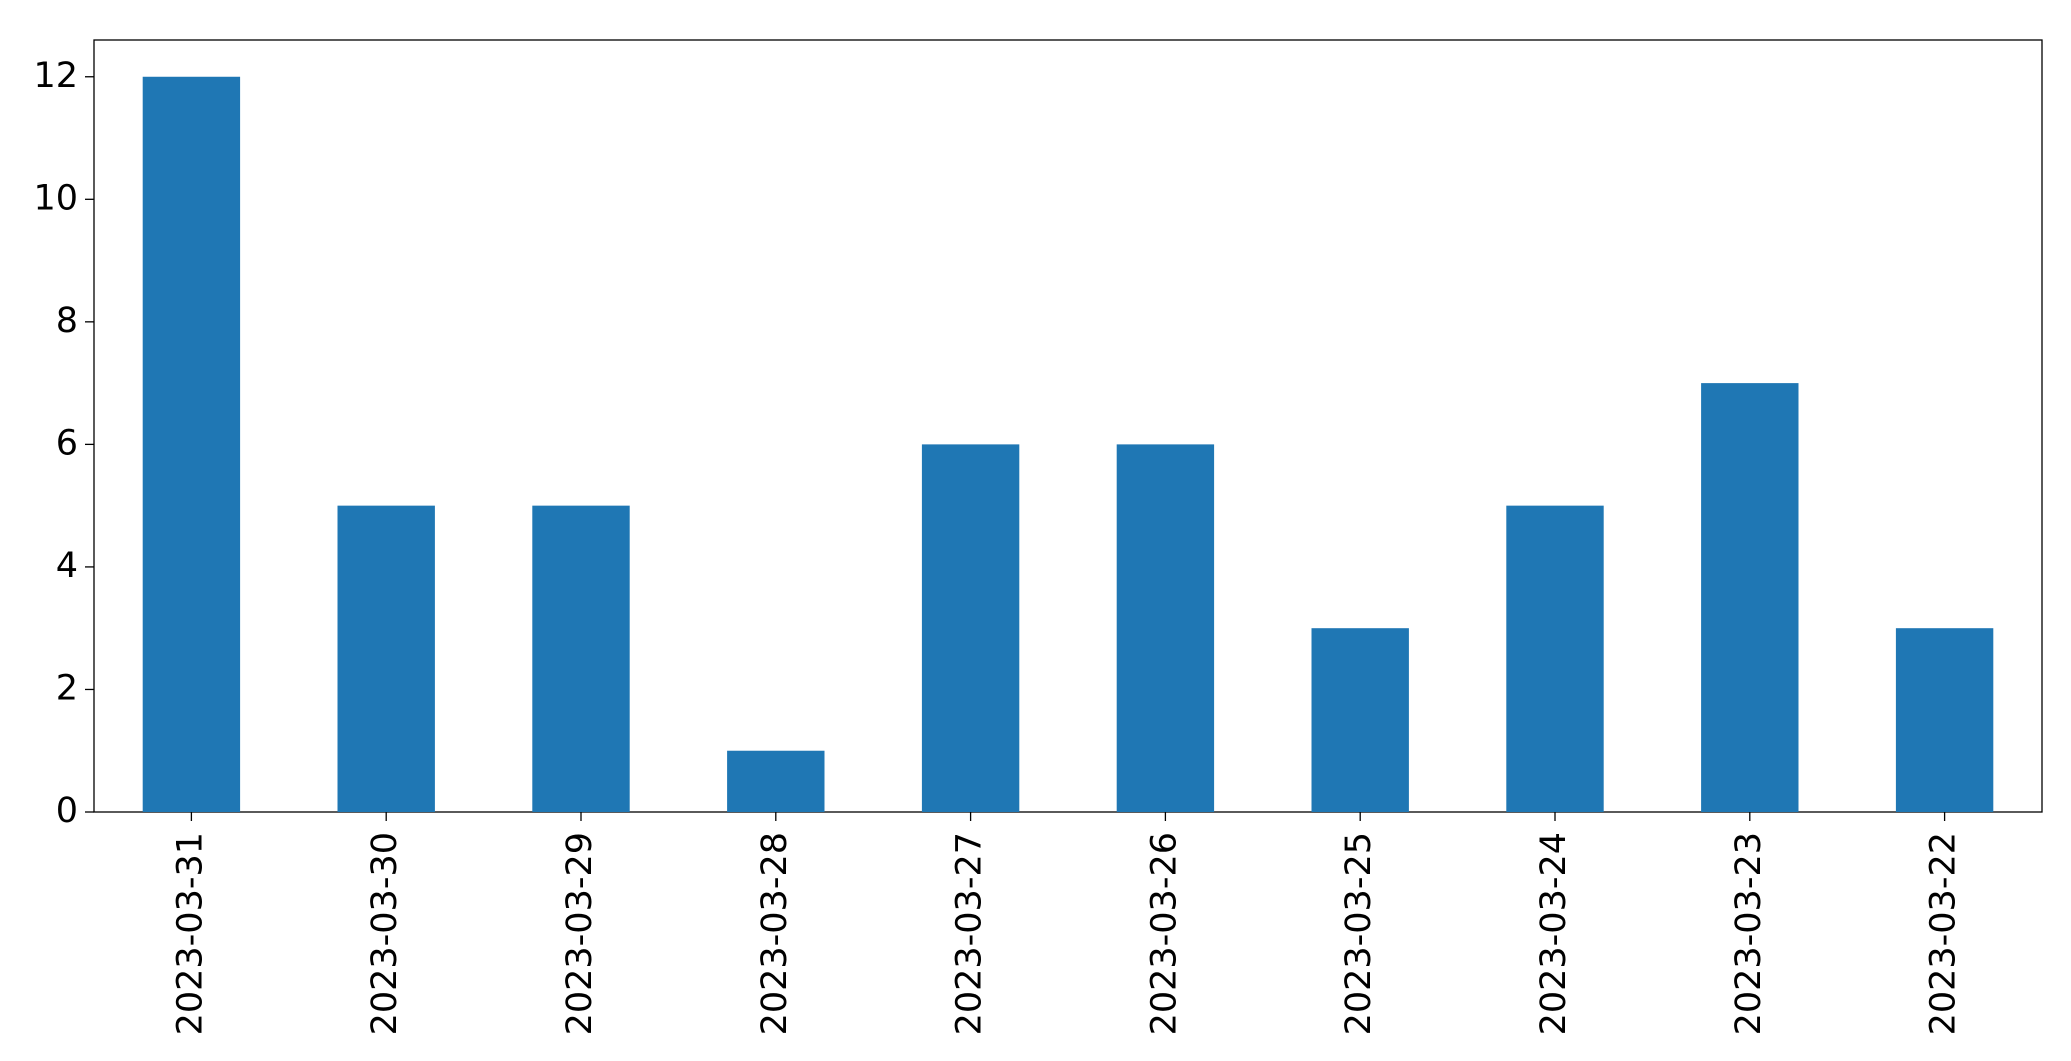 This screenshot has width=2071, height=1061. What do you see at coordinates (67, 566) in the screenshot?
I see `y-tick-label: 4` at bounding box center [67, 566].